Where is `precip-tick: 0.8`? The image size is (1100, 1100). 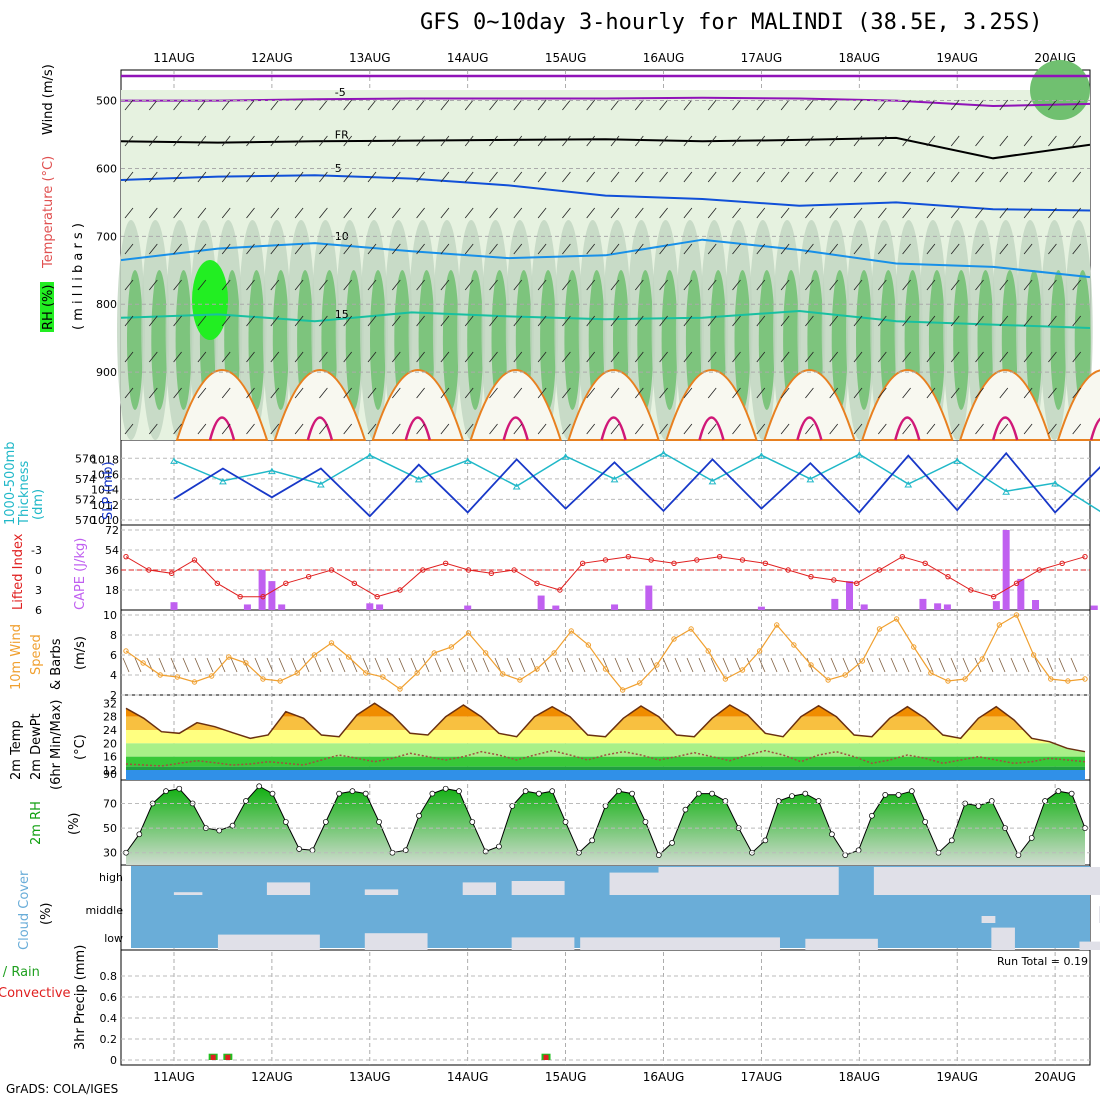 precip-tick: 0.8 is located at coordinates (109, 976).